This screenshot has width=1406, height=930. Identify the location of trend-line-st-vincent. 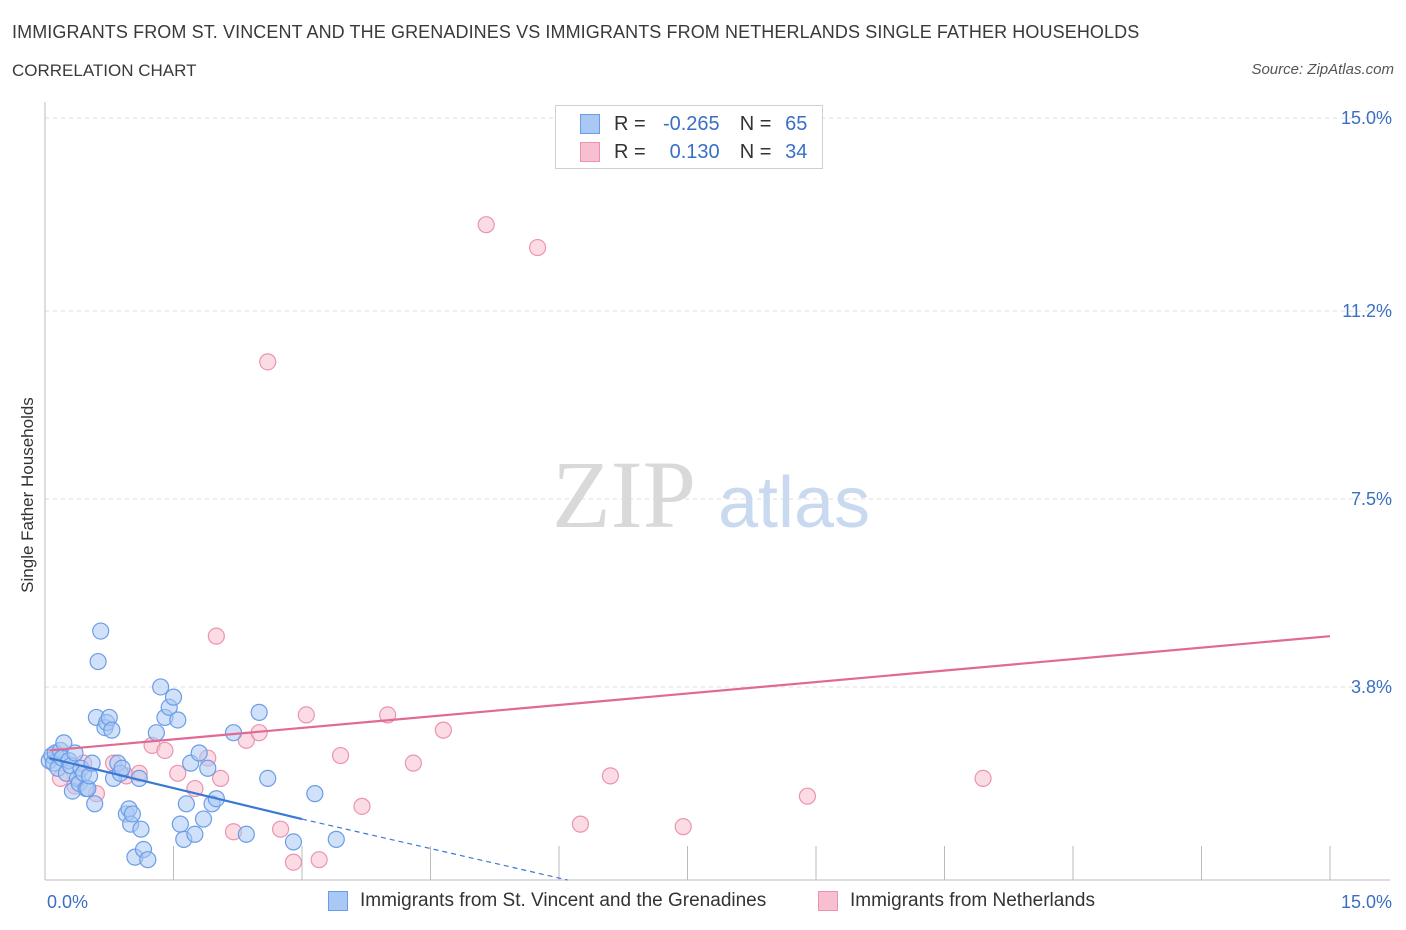
(176, 789).